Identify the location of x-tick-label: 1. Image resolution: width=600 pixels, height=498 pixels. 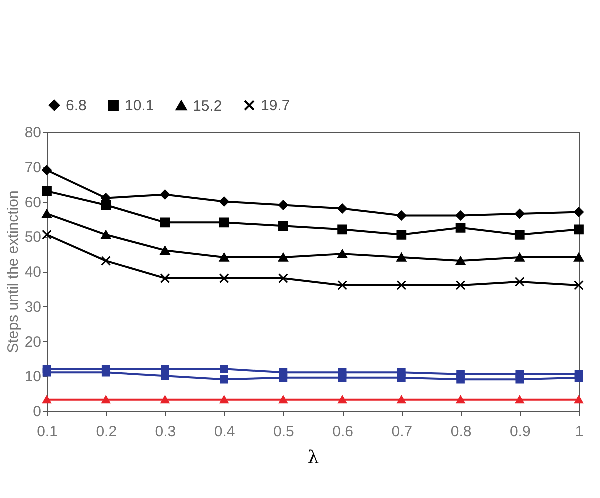
(579, 432).